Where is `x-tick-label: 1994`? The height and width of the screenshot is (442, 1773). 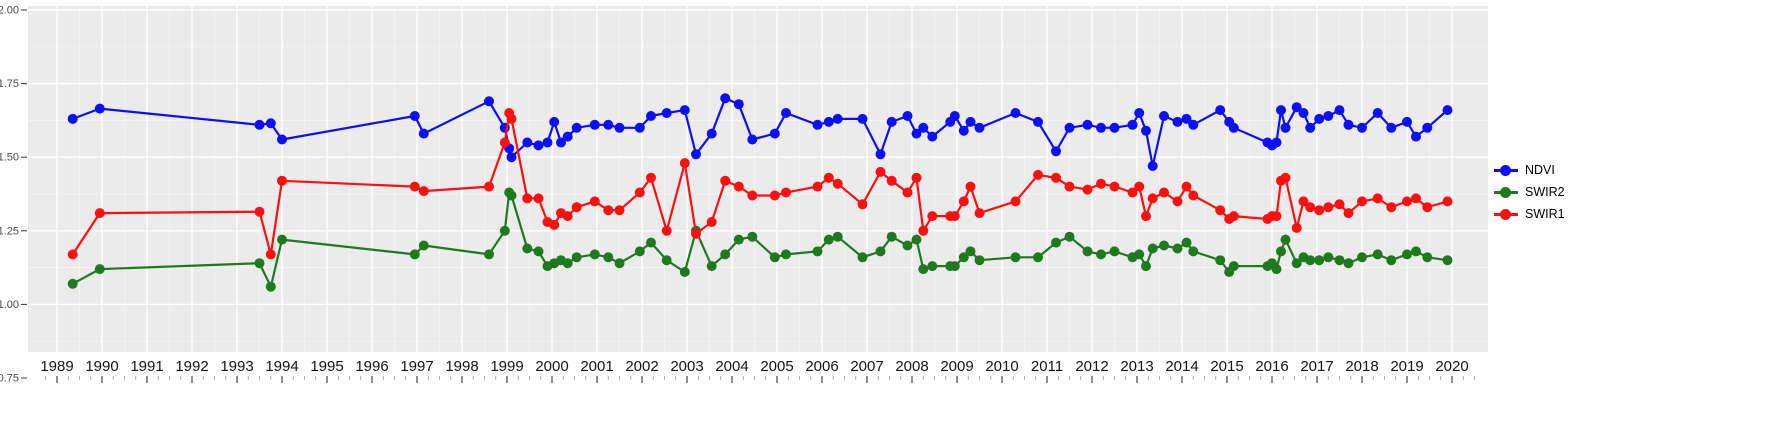 x-tick-label: 1994 is located at coordinates (281, 366).